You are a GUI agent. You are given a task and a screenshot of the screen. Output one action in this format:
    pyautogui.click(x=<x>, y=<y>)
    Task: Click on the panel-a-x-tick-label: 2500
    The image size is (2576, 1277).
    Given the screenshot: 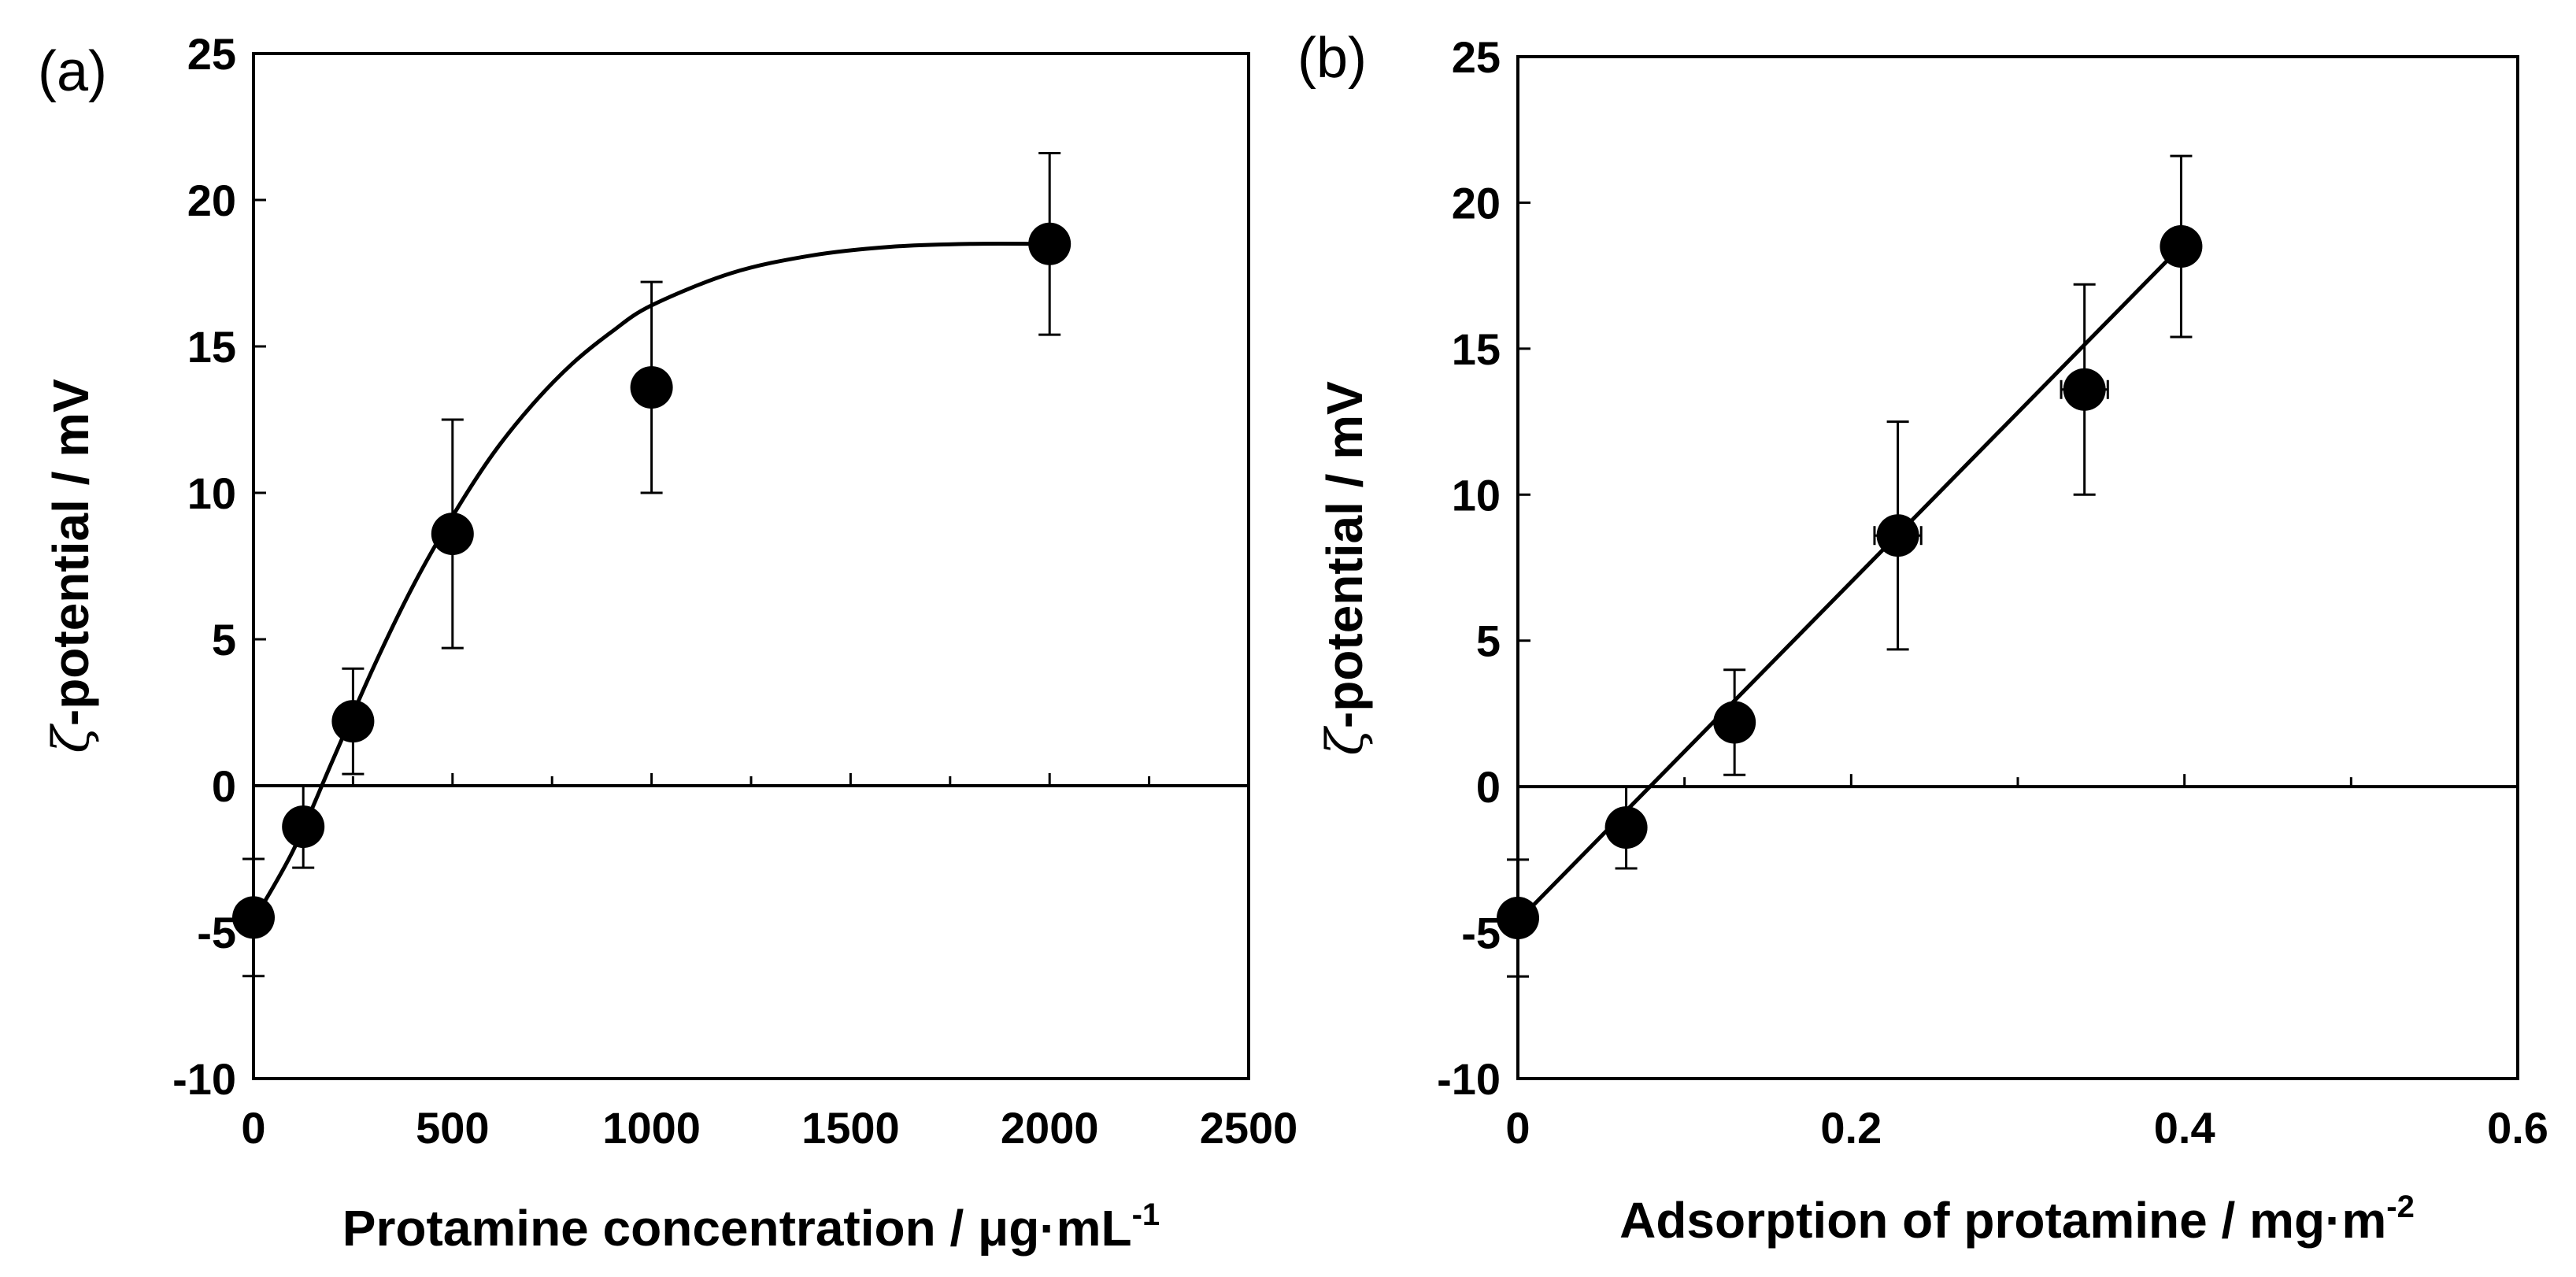 What is the action you would take?
    pyautogui.click(x=1249, y=1128)
    